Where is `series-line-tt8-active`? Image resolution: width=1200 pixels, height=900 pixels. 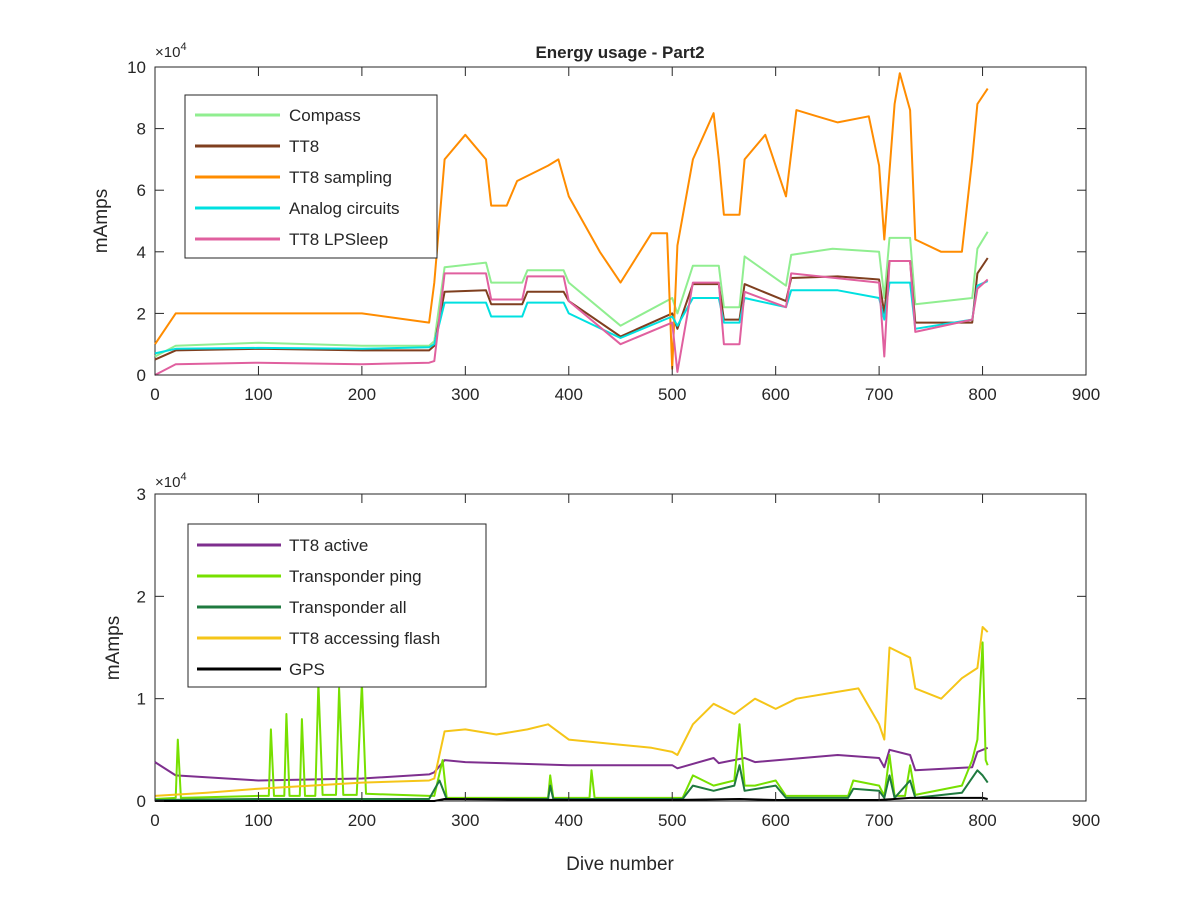
series-line-tt8-active is located at coordinates (571, 764).